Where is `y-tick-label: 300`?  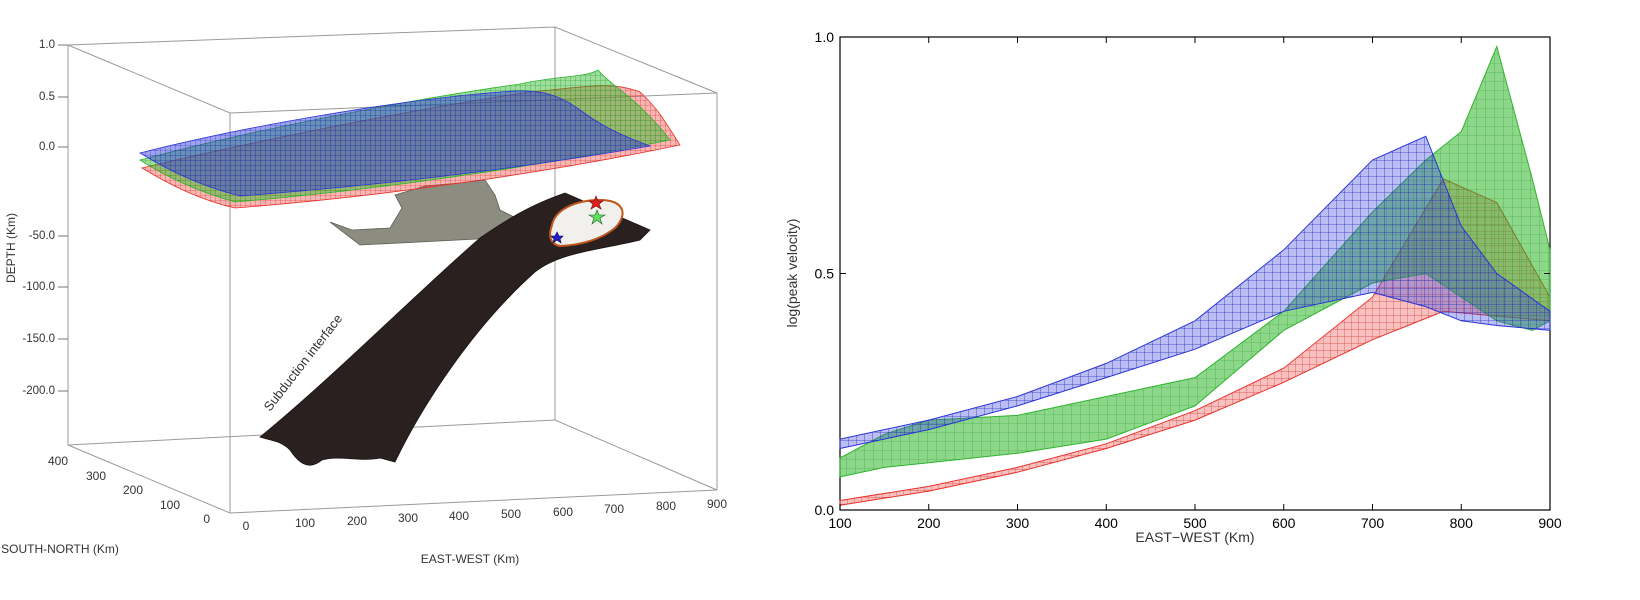
y-tick-label: 300 is located at coordinates (96, 476).